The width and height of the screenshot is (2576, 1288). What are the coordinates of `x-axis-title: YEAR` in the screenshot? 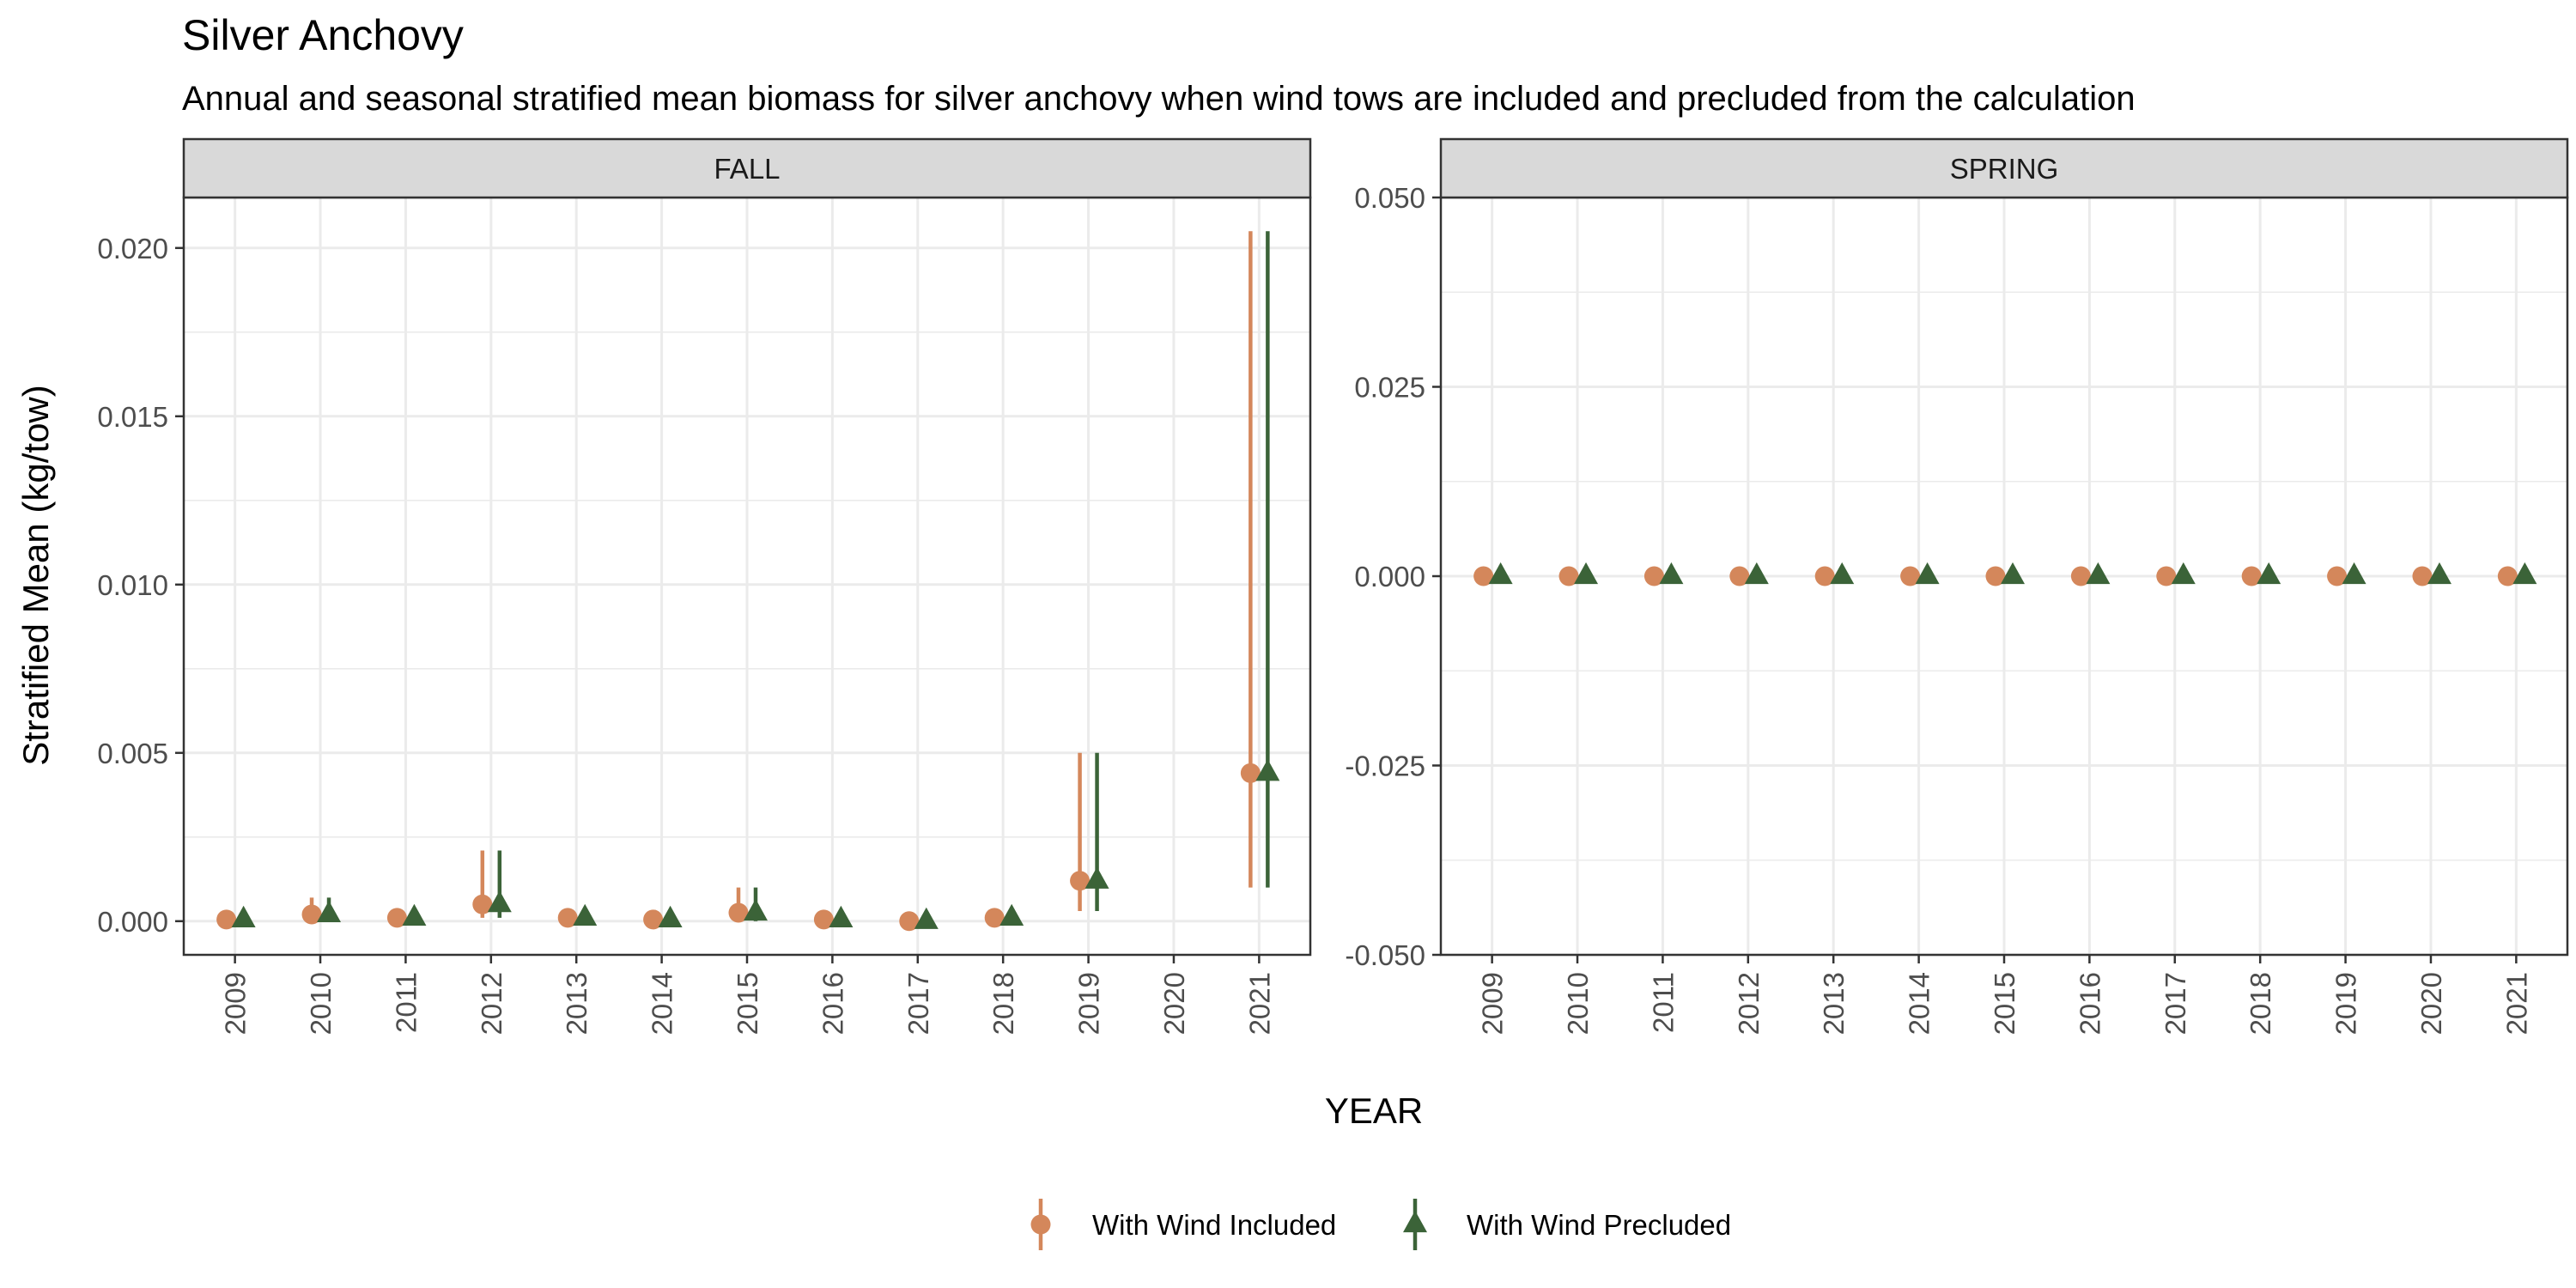 It's located at (1374, 1111).